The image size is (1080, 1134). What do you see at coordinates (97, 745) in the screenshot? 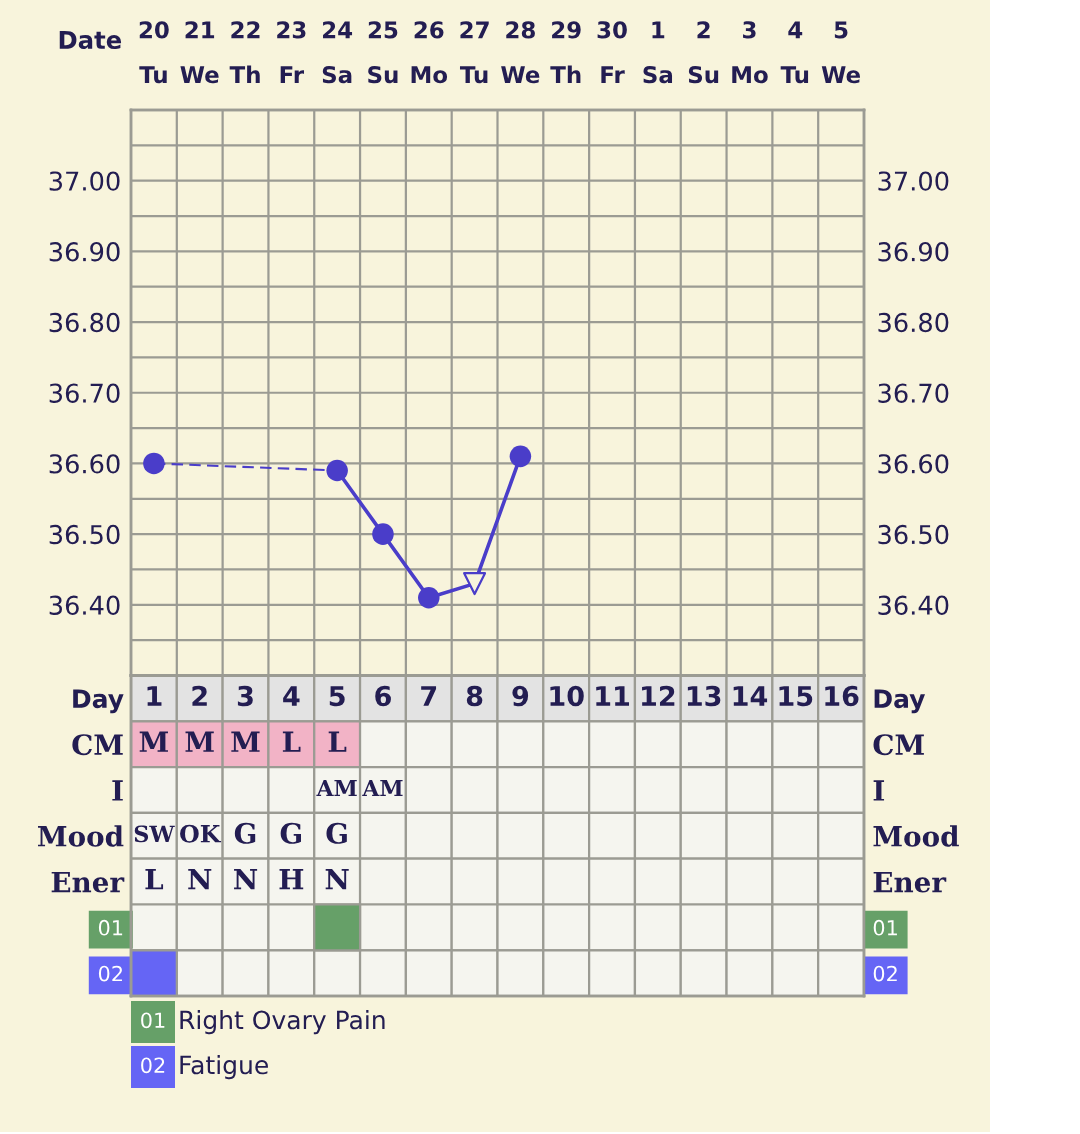
I see `y-tick-label: CM` at bounding box center [97, 745].